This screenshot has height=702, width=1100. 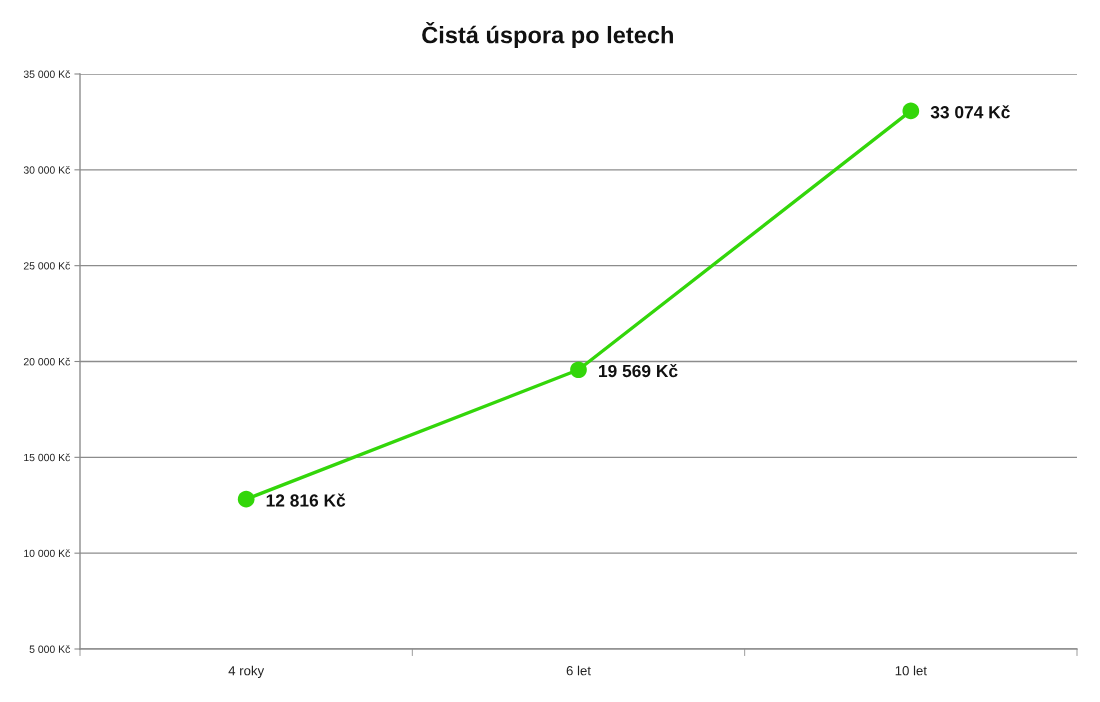 What do you see at coordinates (911, 670) in the screenshot?
I see `x-tick-label: 10 let` at bounding box center [911, 670].